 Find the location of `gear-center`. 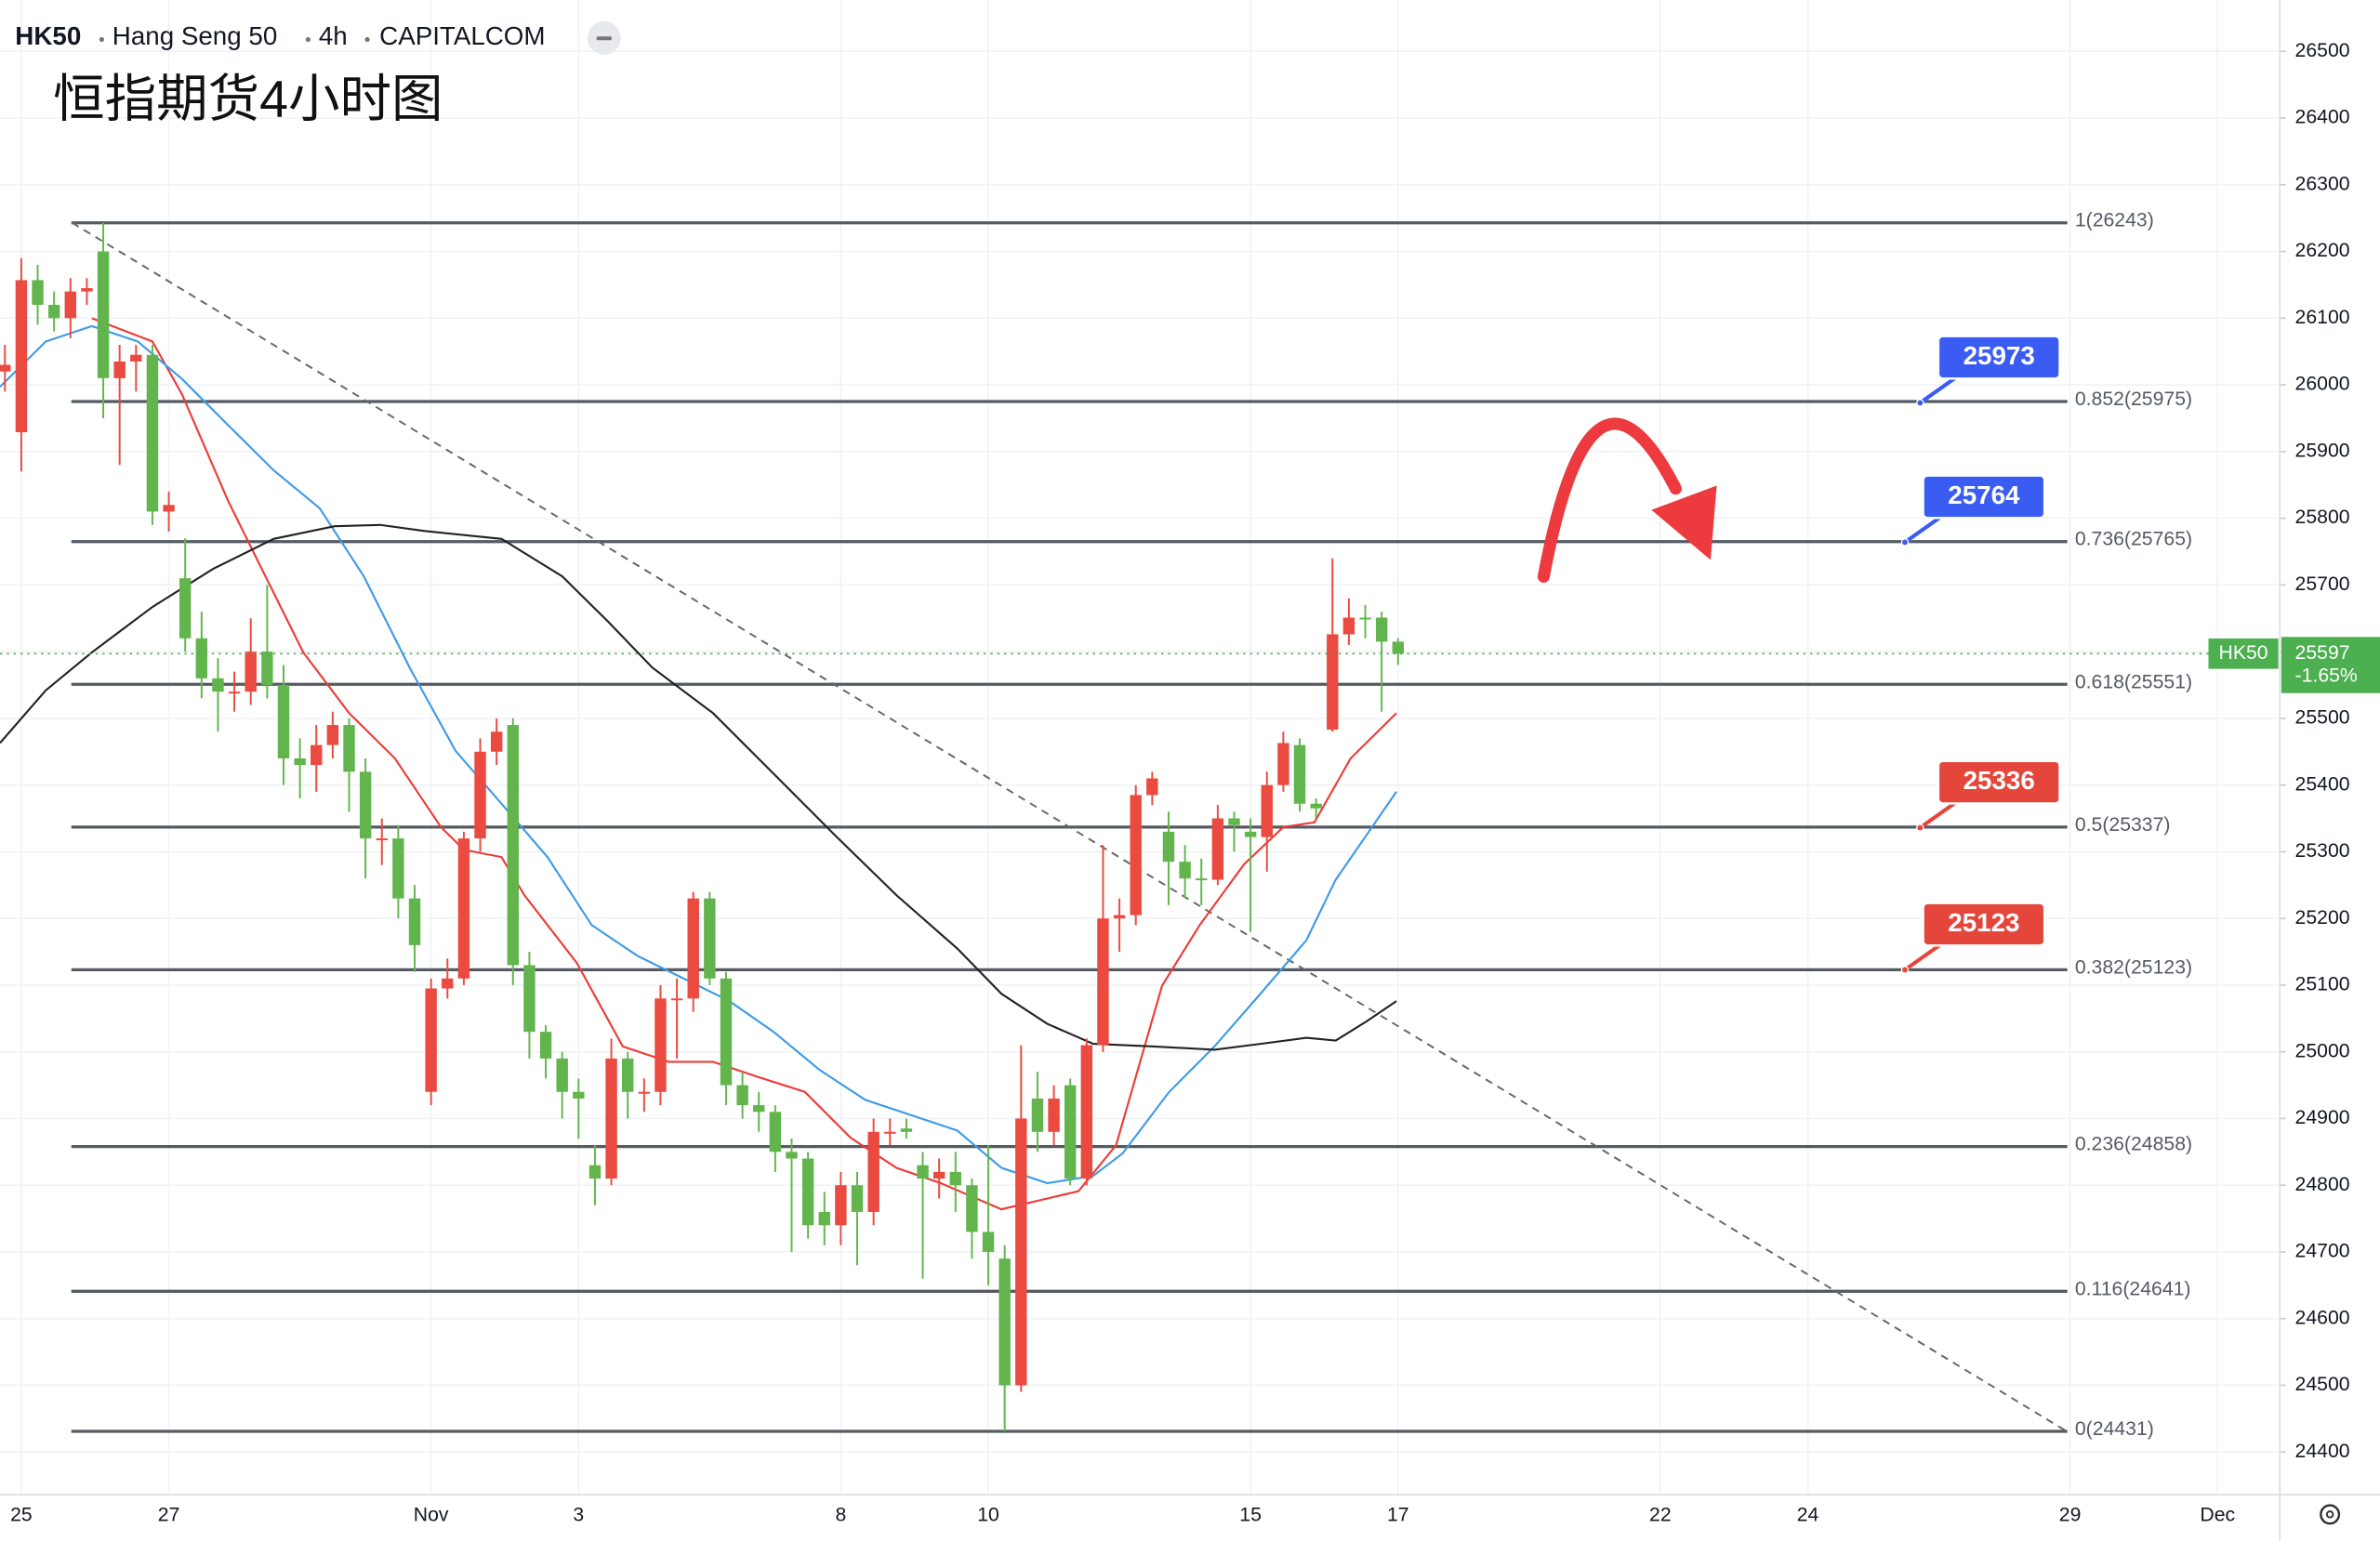

gear-center is located at coordinates (2329, 1514).